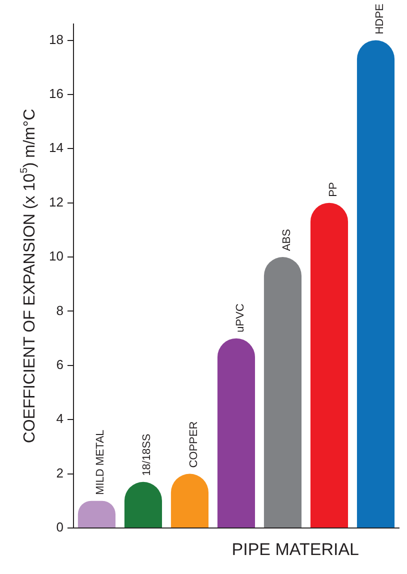 This screenshot has width=407, height=574. I want to click on x-tick-label: COPPER, so click(194, 444).